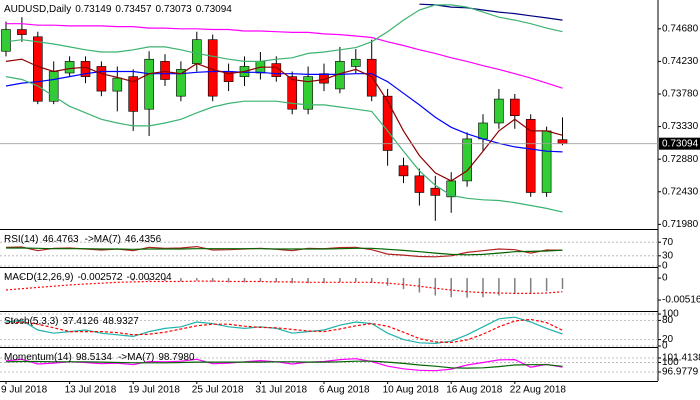  I want to click on series-value: 46.4763, so click(60, 239).